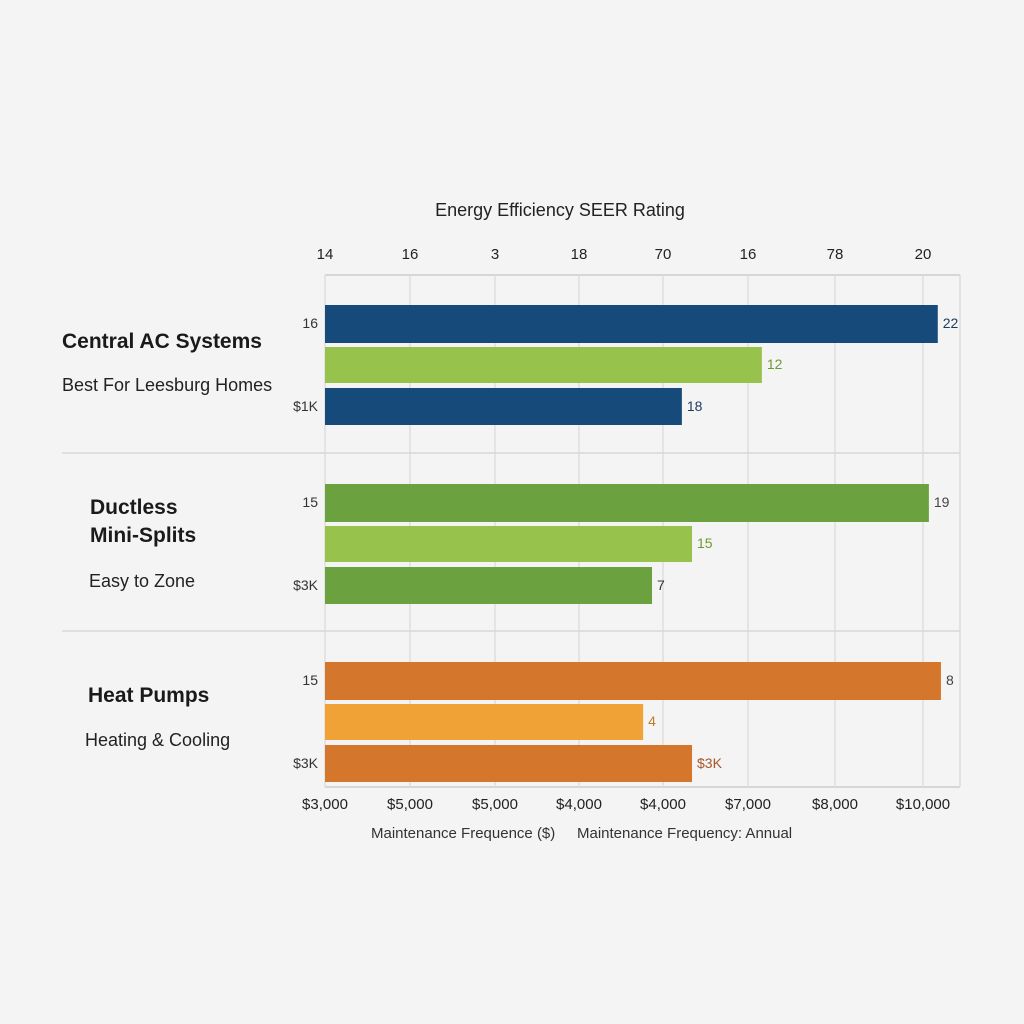 This screenshot has height=1024, width=1024. I want to click on bar-value-label: 19, so click(941, 502).